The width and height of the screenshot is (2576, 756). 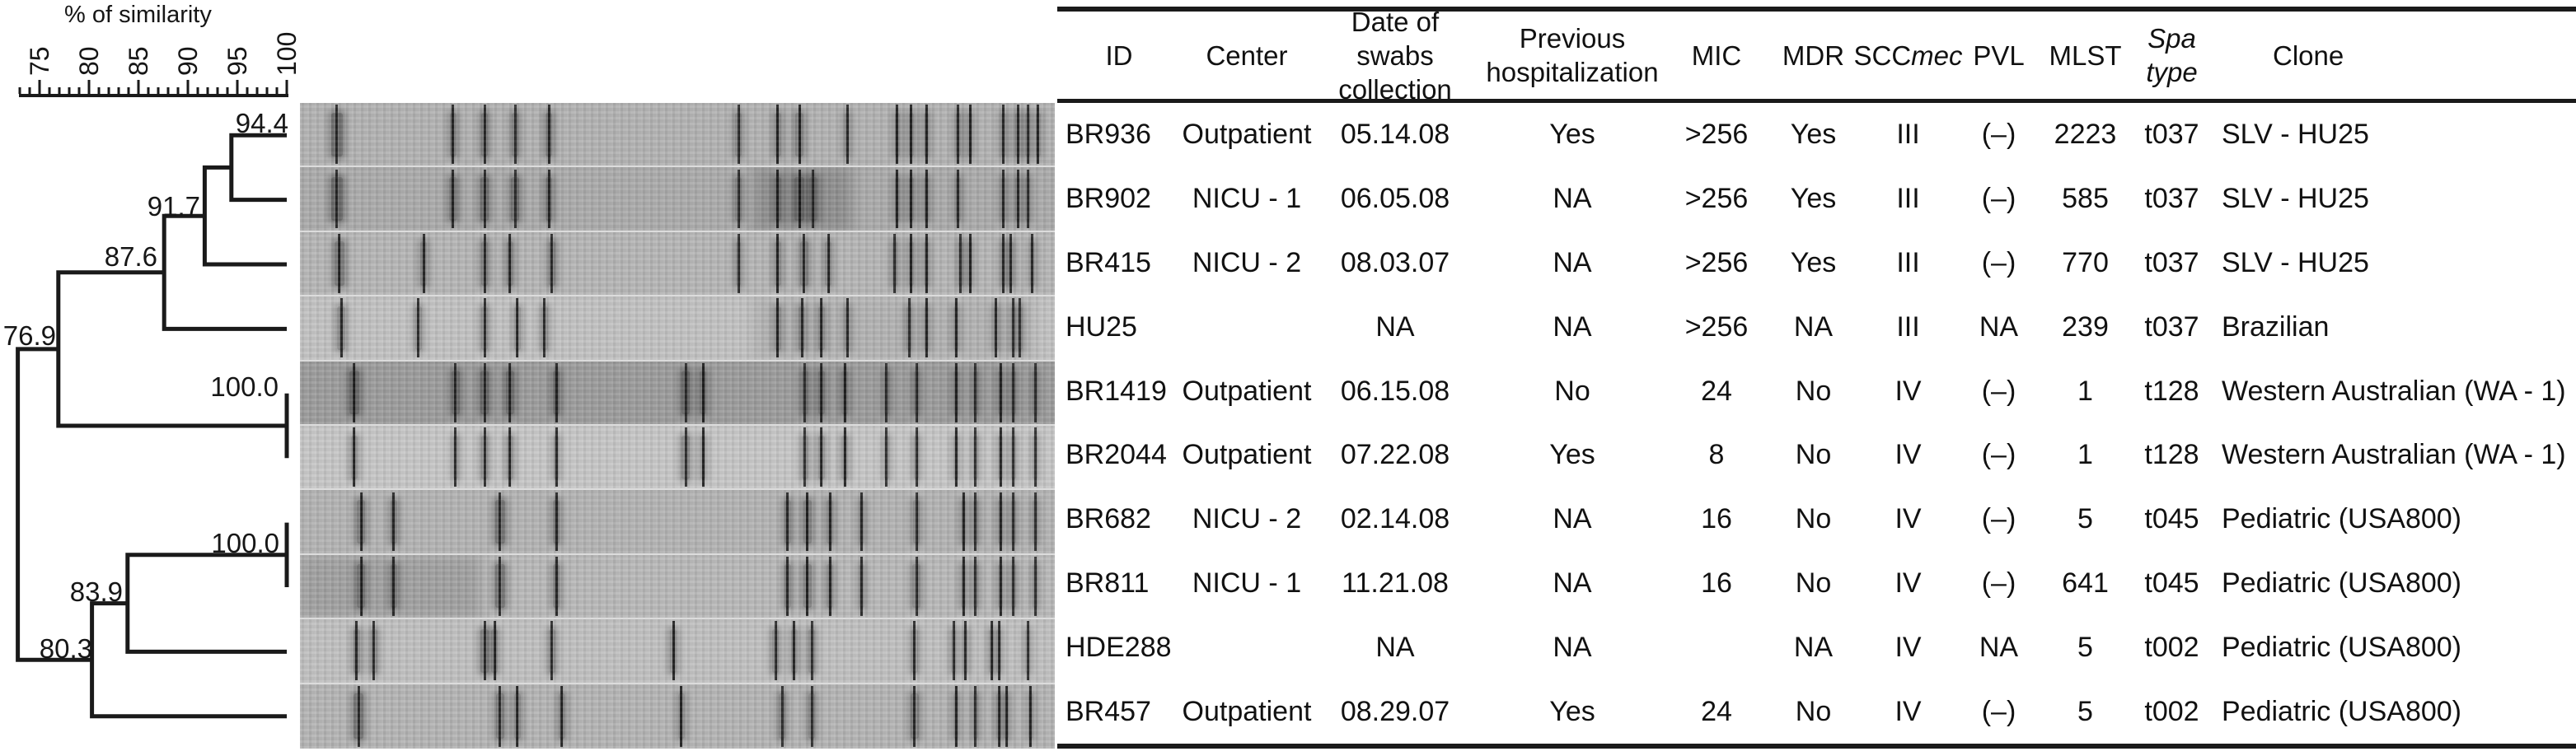 What do you see at coordinates (1395, 135) in the screenshot?
I see `cell-date: 05.14.08` at bounding box center [1395, 135].